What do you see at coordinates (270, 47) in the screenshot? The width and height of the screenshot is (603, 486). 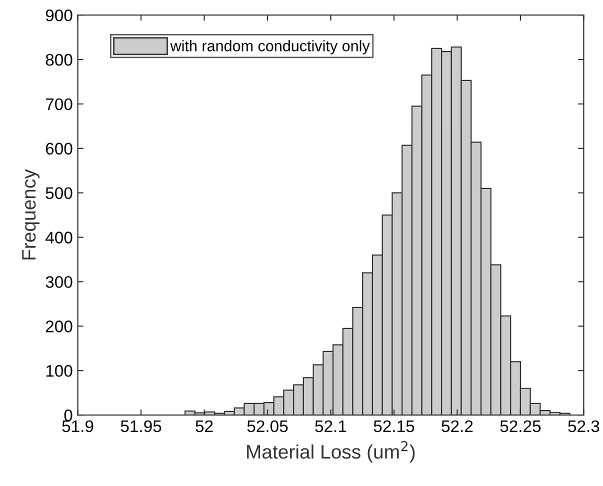 I see `legend-label: with random conductivity only` at bounding box center [270, 47].